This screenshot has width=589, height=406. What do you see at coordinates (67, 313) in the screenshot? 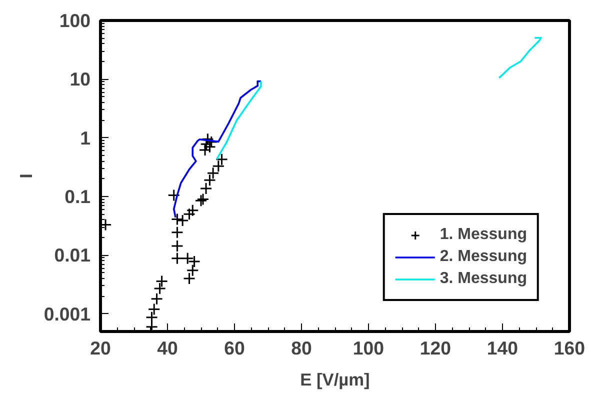
I see `y-tick-label: 0.001` at bounding box center [67, 313].